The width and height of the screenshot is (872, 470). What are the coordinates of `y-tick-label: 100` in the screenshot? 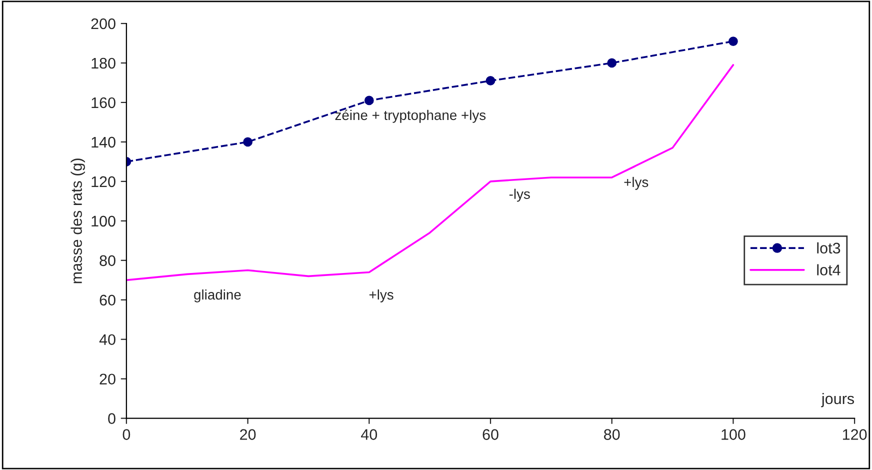 It's located at (104, 221).